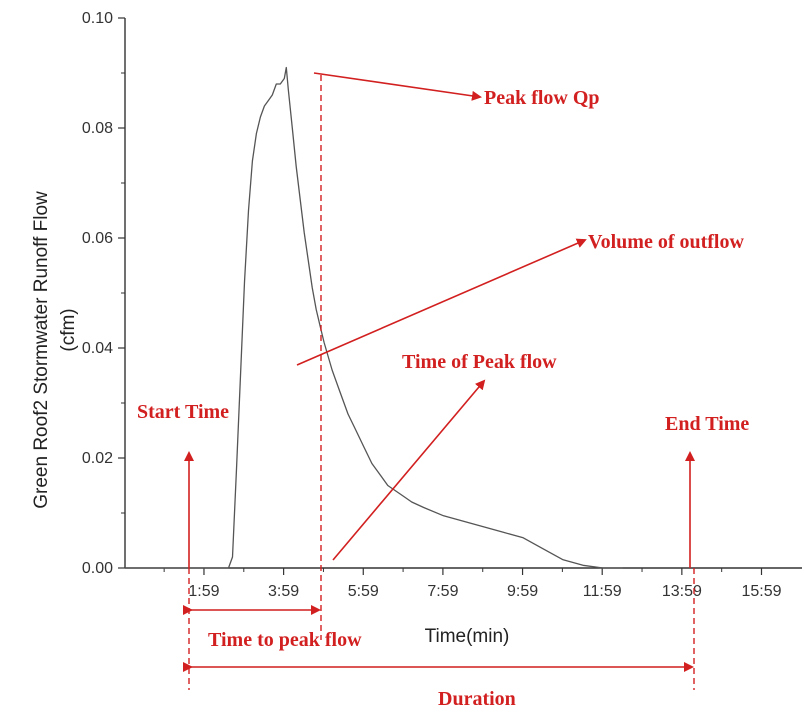 The image size is (804, 713). Describe the element at coordinates (479, 362) in the screenshot. I see `time-of-peak-label: Time of Peak flow` at that location.